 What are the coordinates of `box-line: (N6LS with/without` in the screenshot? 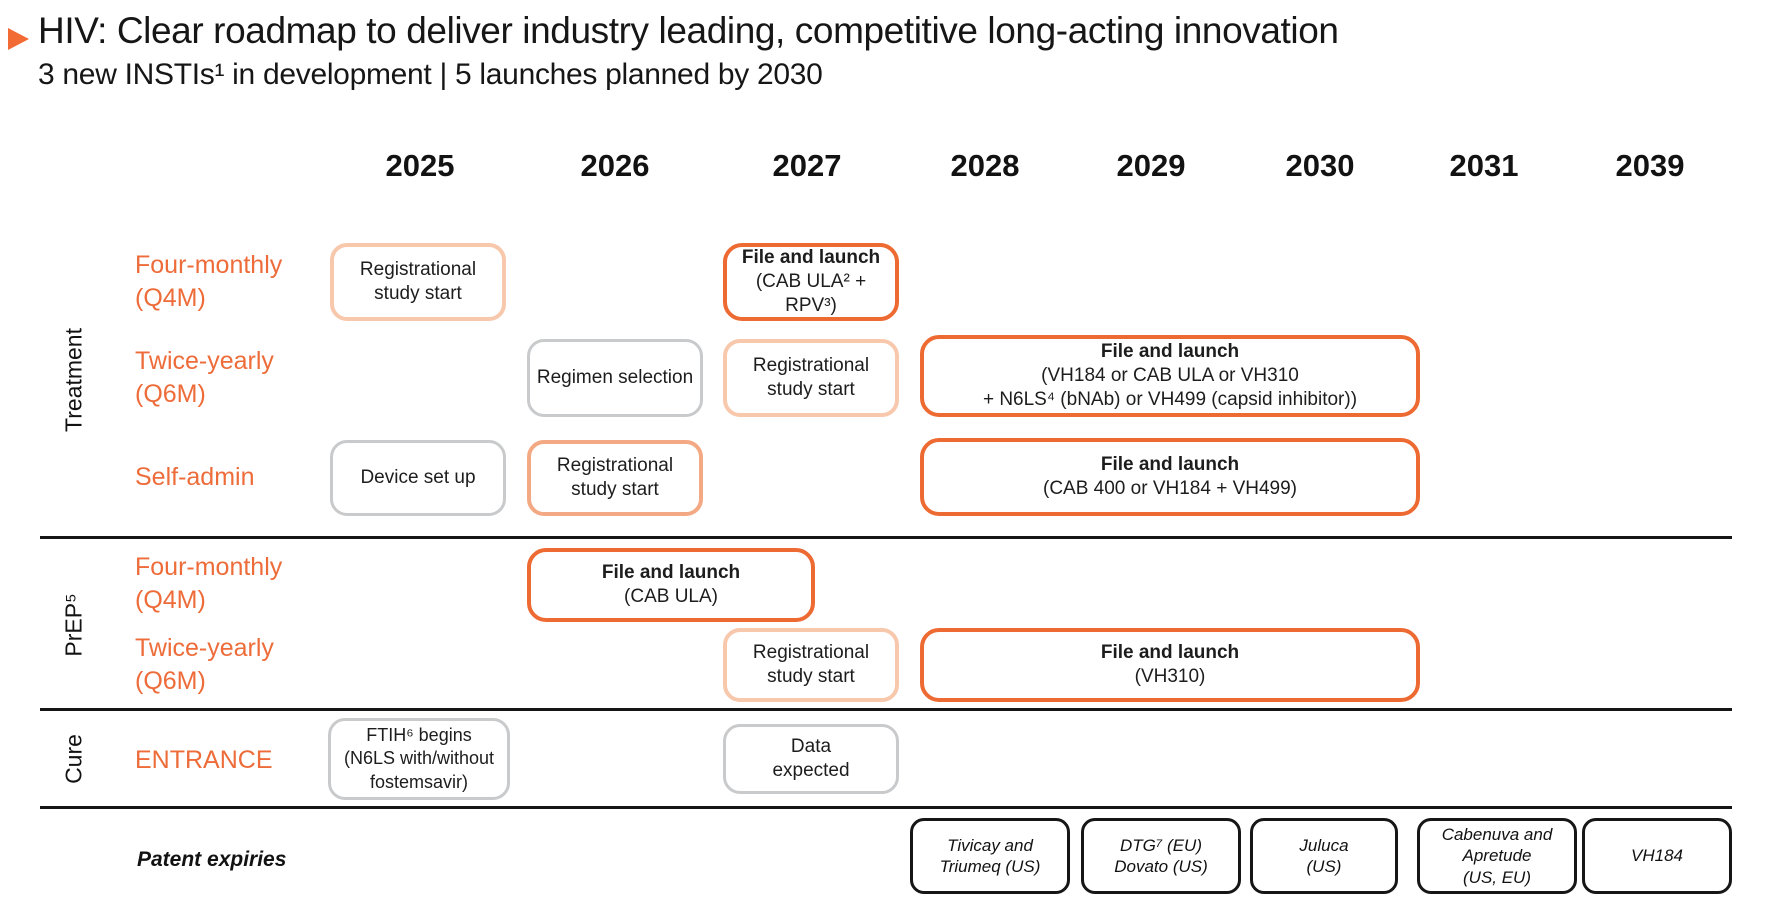 It's located at (419, 758).